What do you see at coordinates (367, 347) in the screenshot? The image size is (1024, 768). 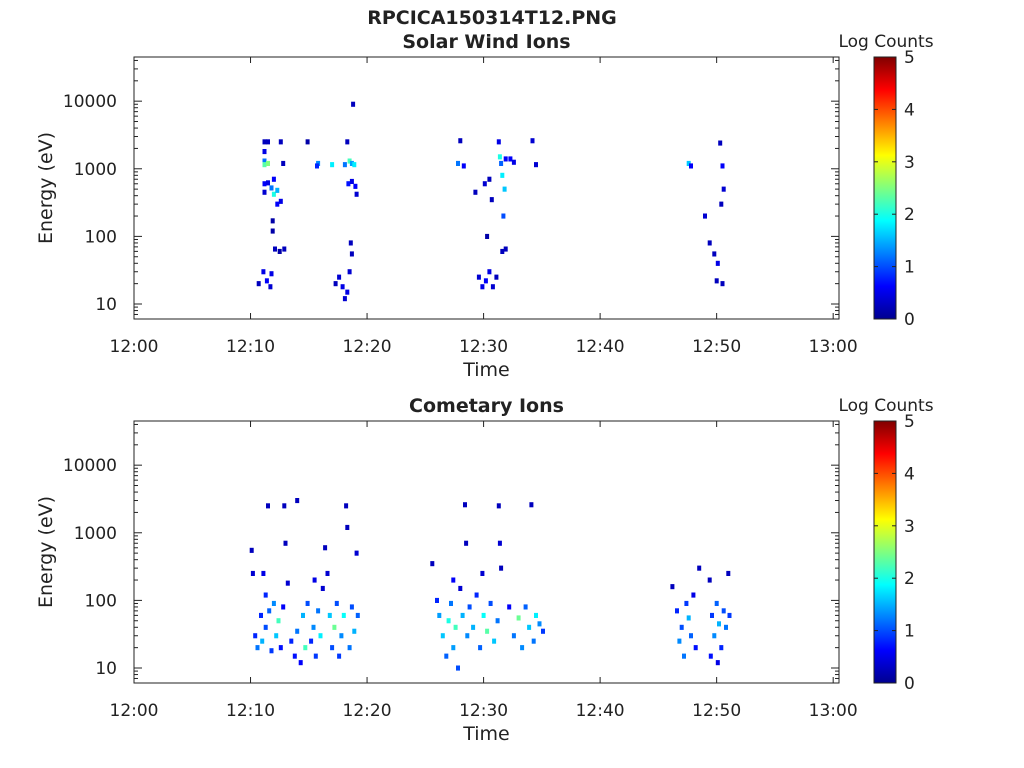 I see `x-tick-label: 12:20` at bounding box center [367, 347].